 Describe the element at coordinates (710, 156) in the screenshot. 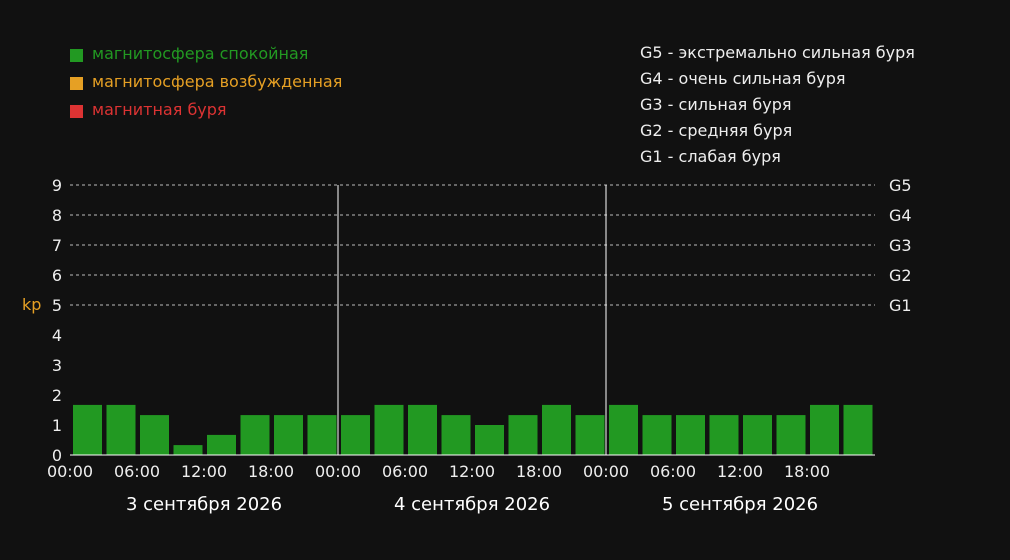

I see `gscale-entry-g1: G1 - слабая буря` at that location.